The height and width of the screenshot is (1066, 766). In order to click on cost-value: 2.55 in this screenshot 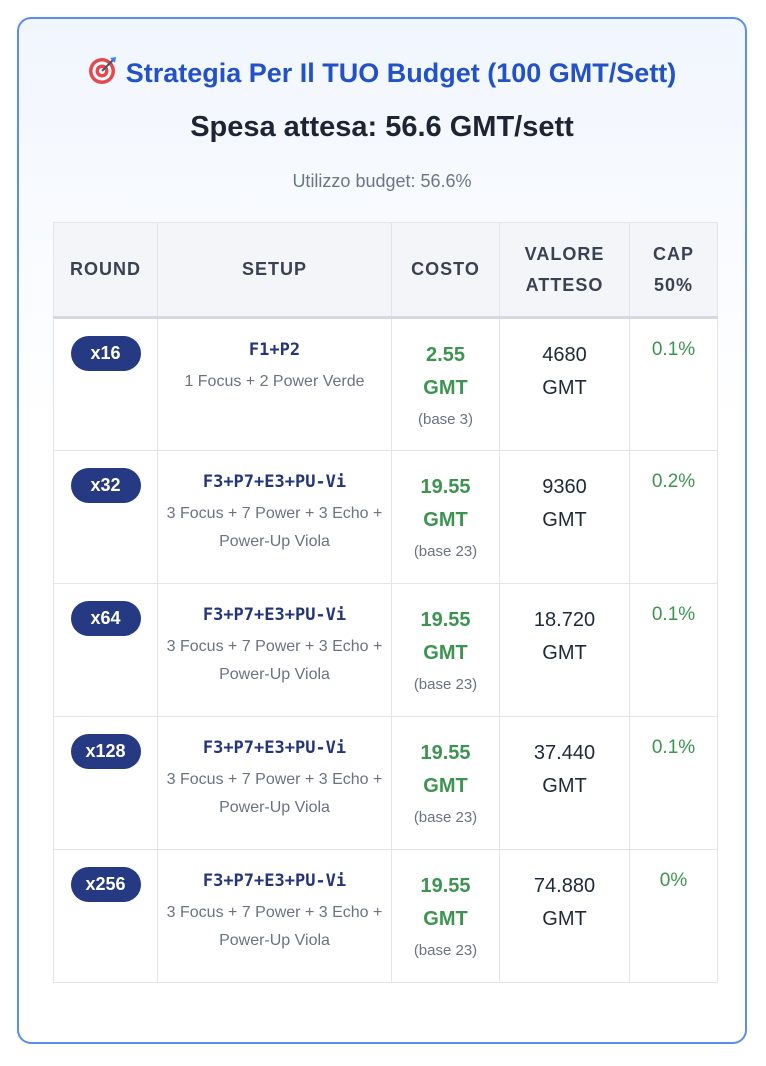, I will do `click(445, 355)`.